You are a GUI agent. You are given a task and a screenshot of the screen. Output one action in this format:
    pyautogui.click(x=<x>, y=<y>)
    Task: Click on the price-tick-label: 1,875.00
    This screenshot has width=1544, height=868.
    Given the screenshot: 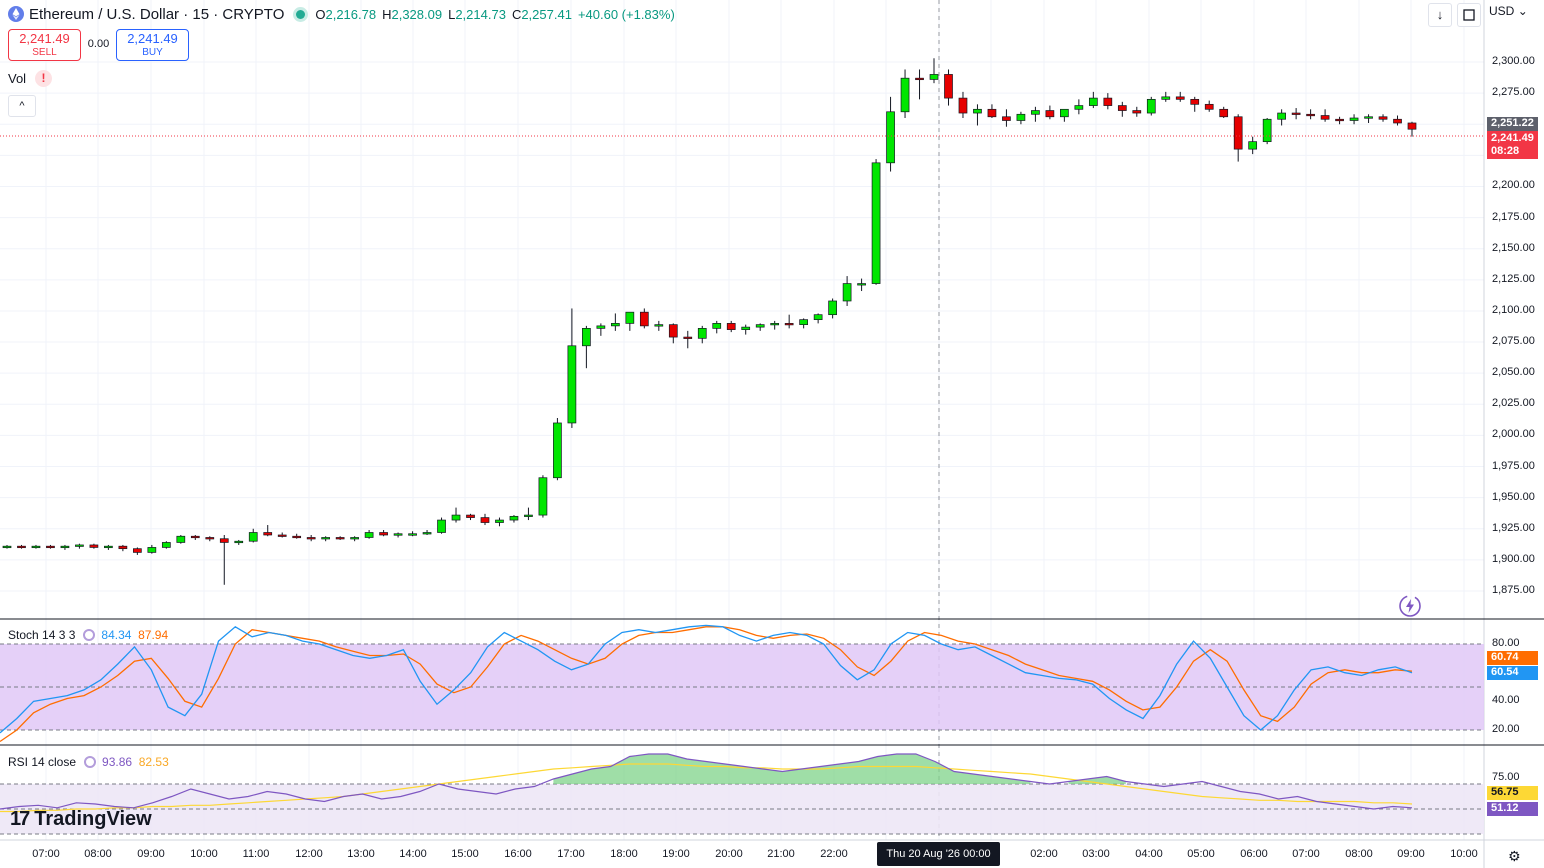 What is the action you would take?
    pyautogui.click(x=1513, y=590)
    